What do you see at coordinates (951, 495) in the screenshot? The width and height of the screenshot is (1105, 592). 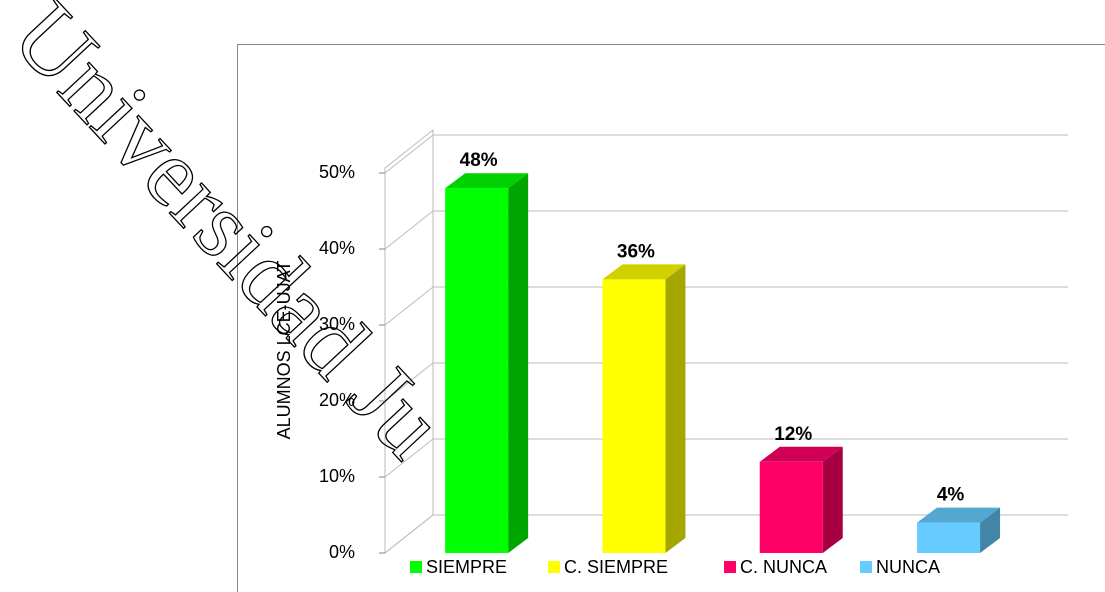 I see `data-label: 4%` at bounding box center [951, 495].